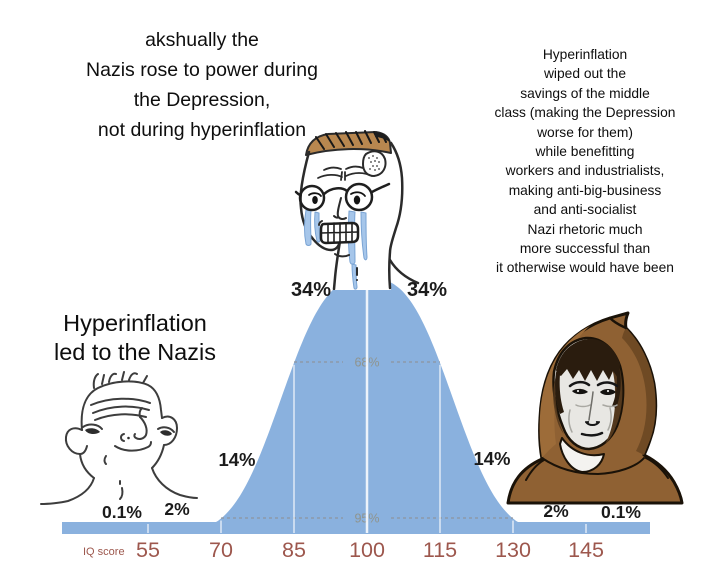 This screenshot has height=587, width=716. I want to click on midwit-hair, so click(348, 143).